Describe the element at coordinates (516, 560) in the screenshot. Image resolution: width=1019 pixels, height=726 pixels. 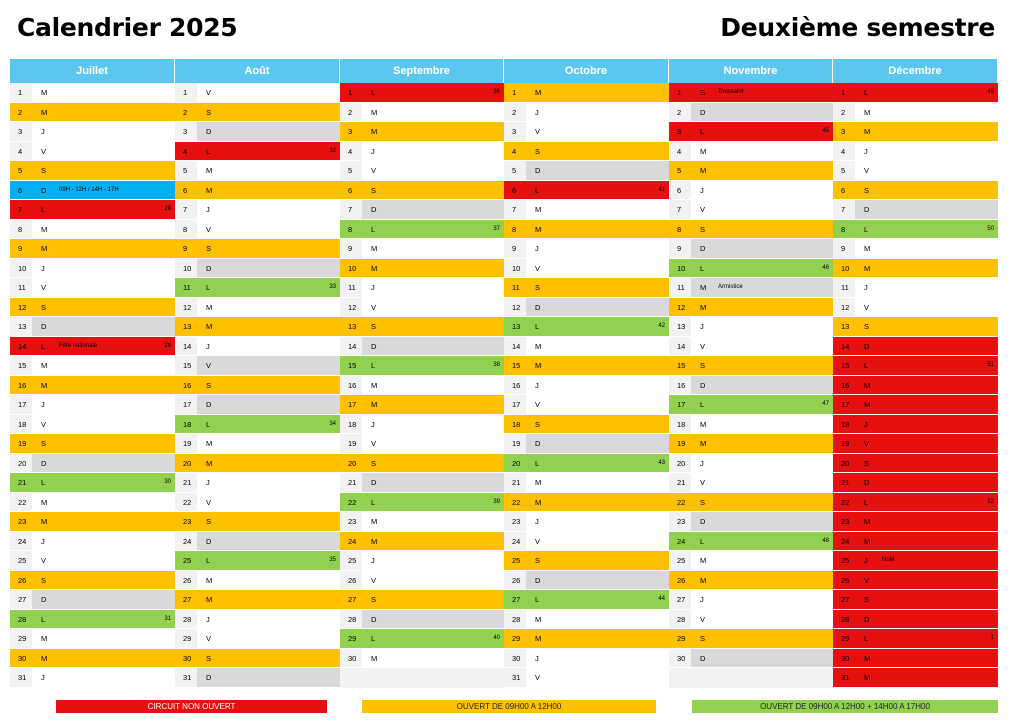
I see `day-number: 25` at that location.